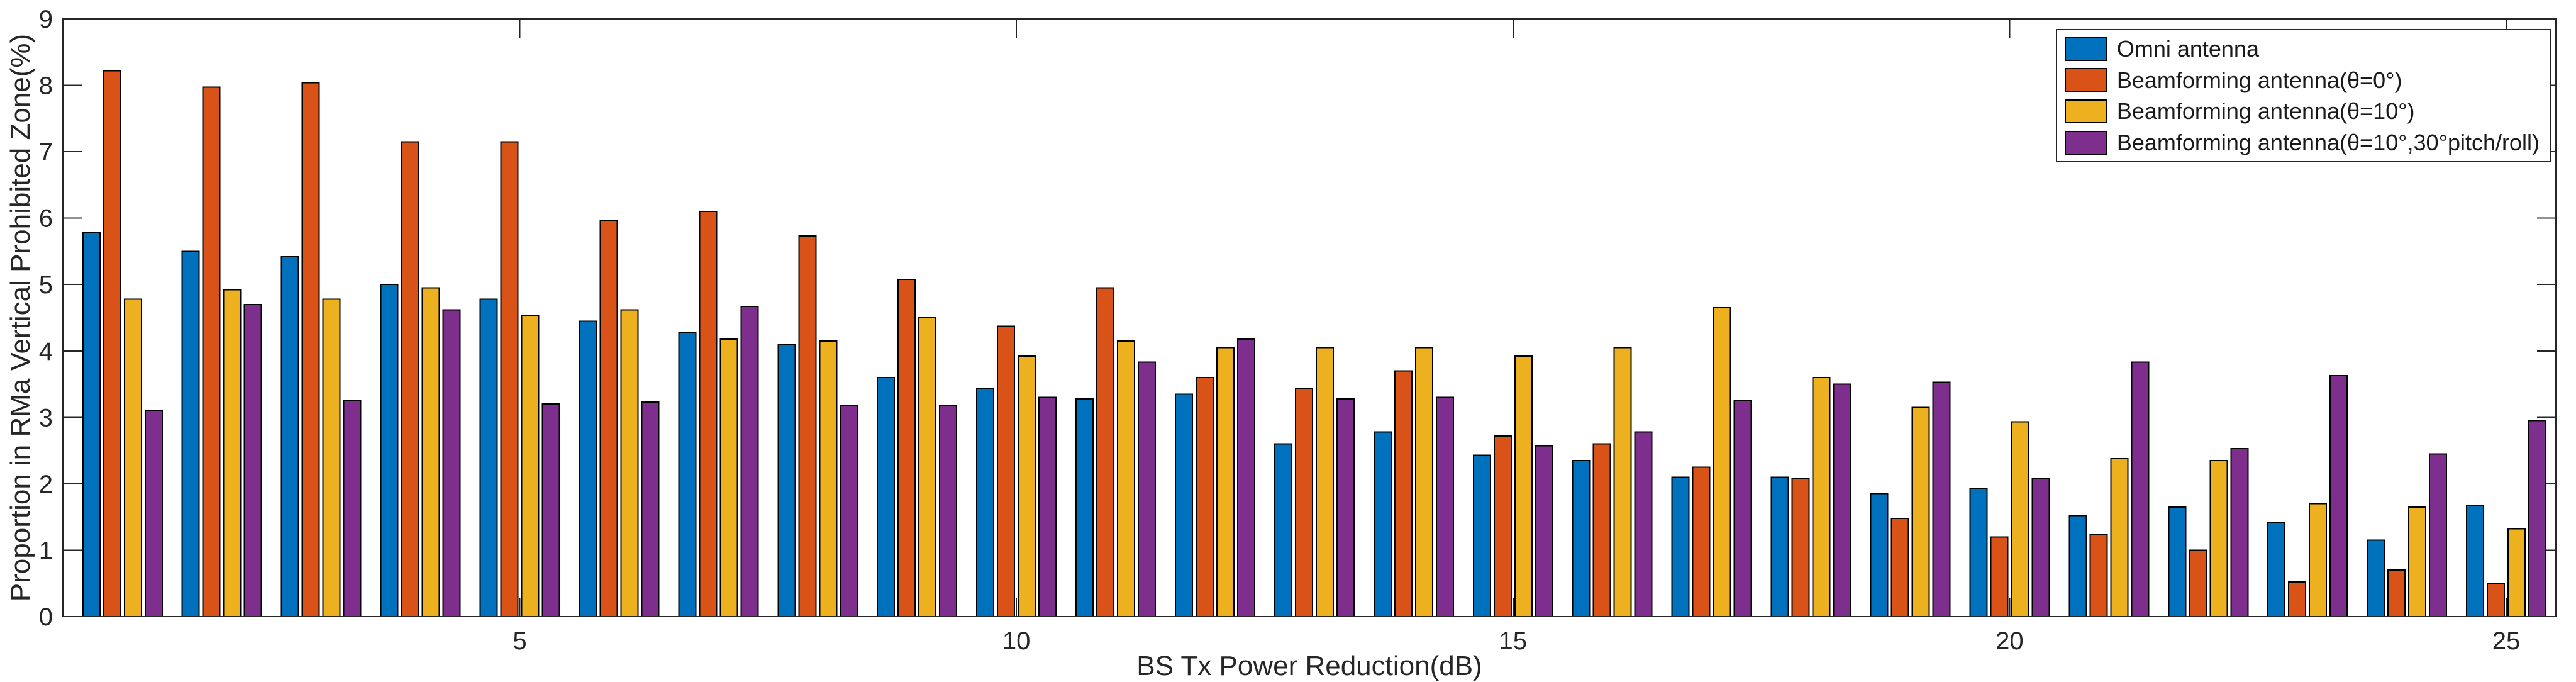  Describe the element at coordinates (2020, 519) in the screenshot. I see `bar-series3-x20` at that location.